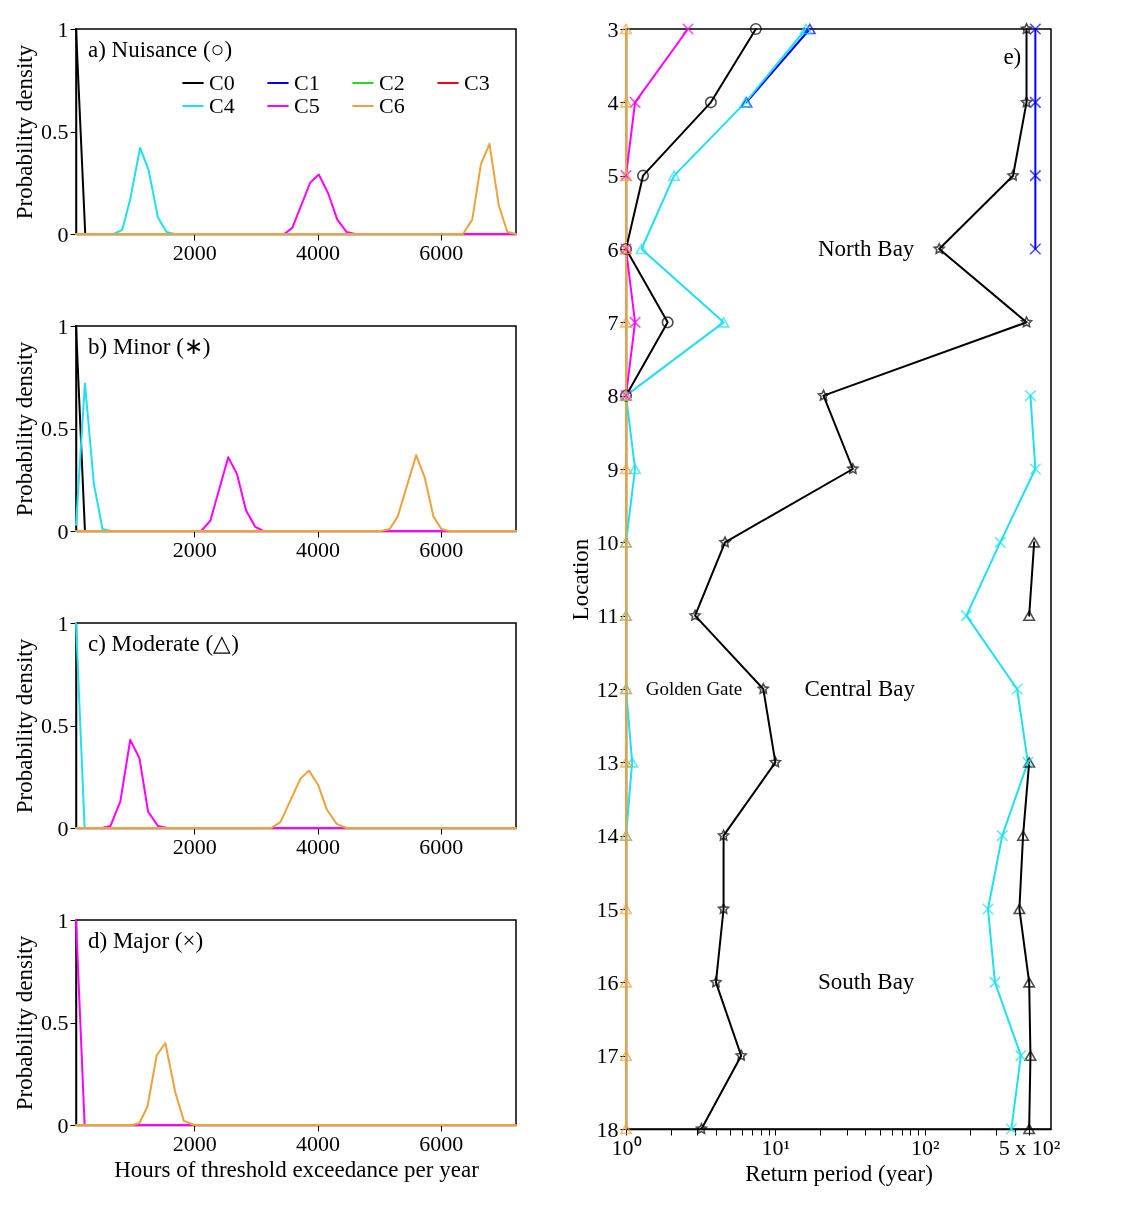 This screenshot has width=1137, height=1228. I want to click on y-tick-label: 5, so click(613, 176).